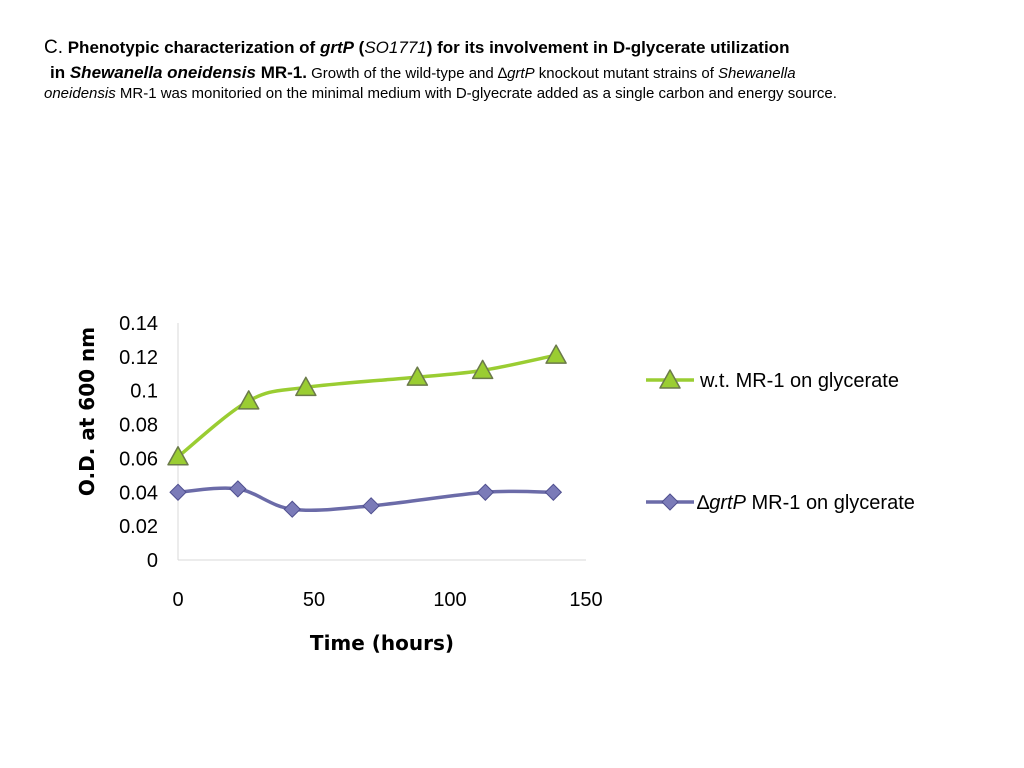 The image size is (1024, 768). Describe the element at coordinates (152, 561) in the screenshot. I see `y-tick-label: 0` at that location.